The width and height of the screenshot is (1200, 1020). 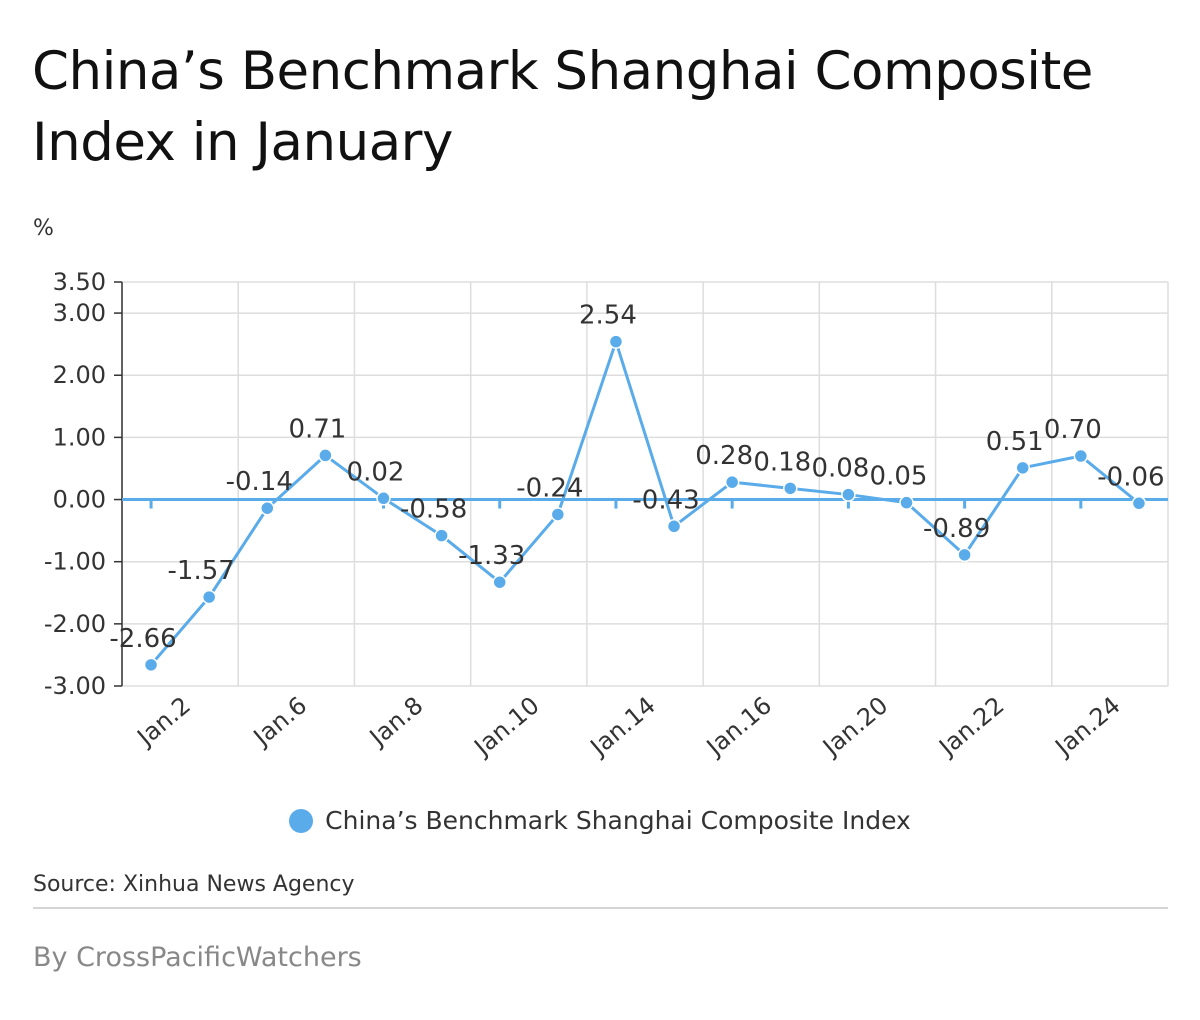 What do you see at coordinates (163, 721) in the screenshot?
I see `x-tick-label: Jan.2` at bounding box center [163, 721].